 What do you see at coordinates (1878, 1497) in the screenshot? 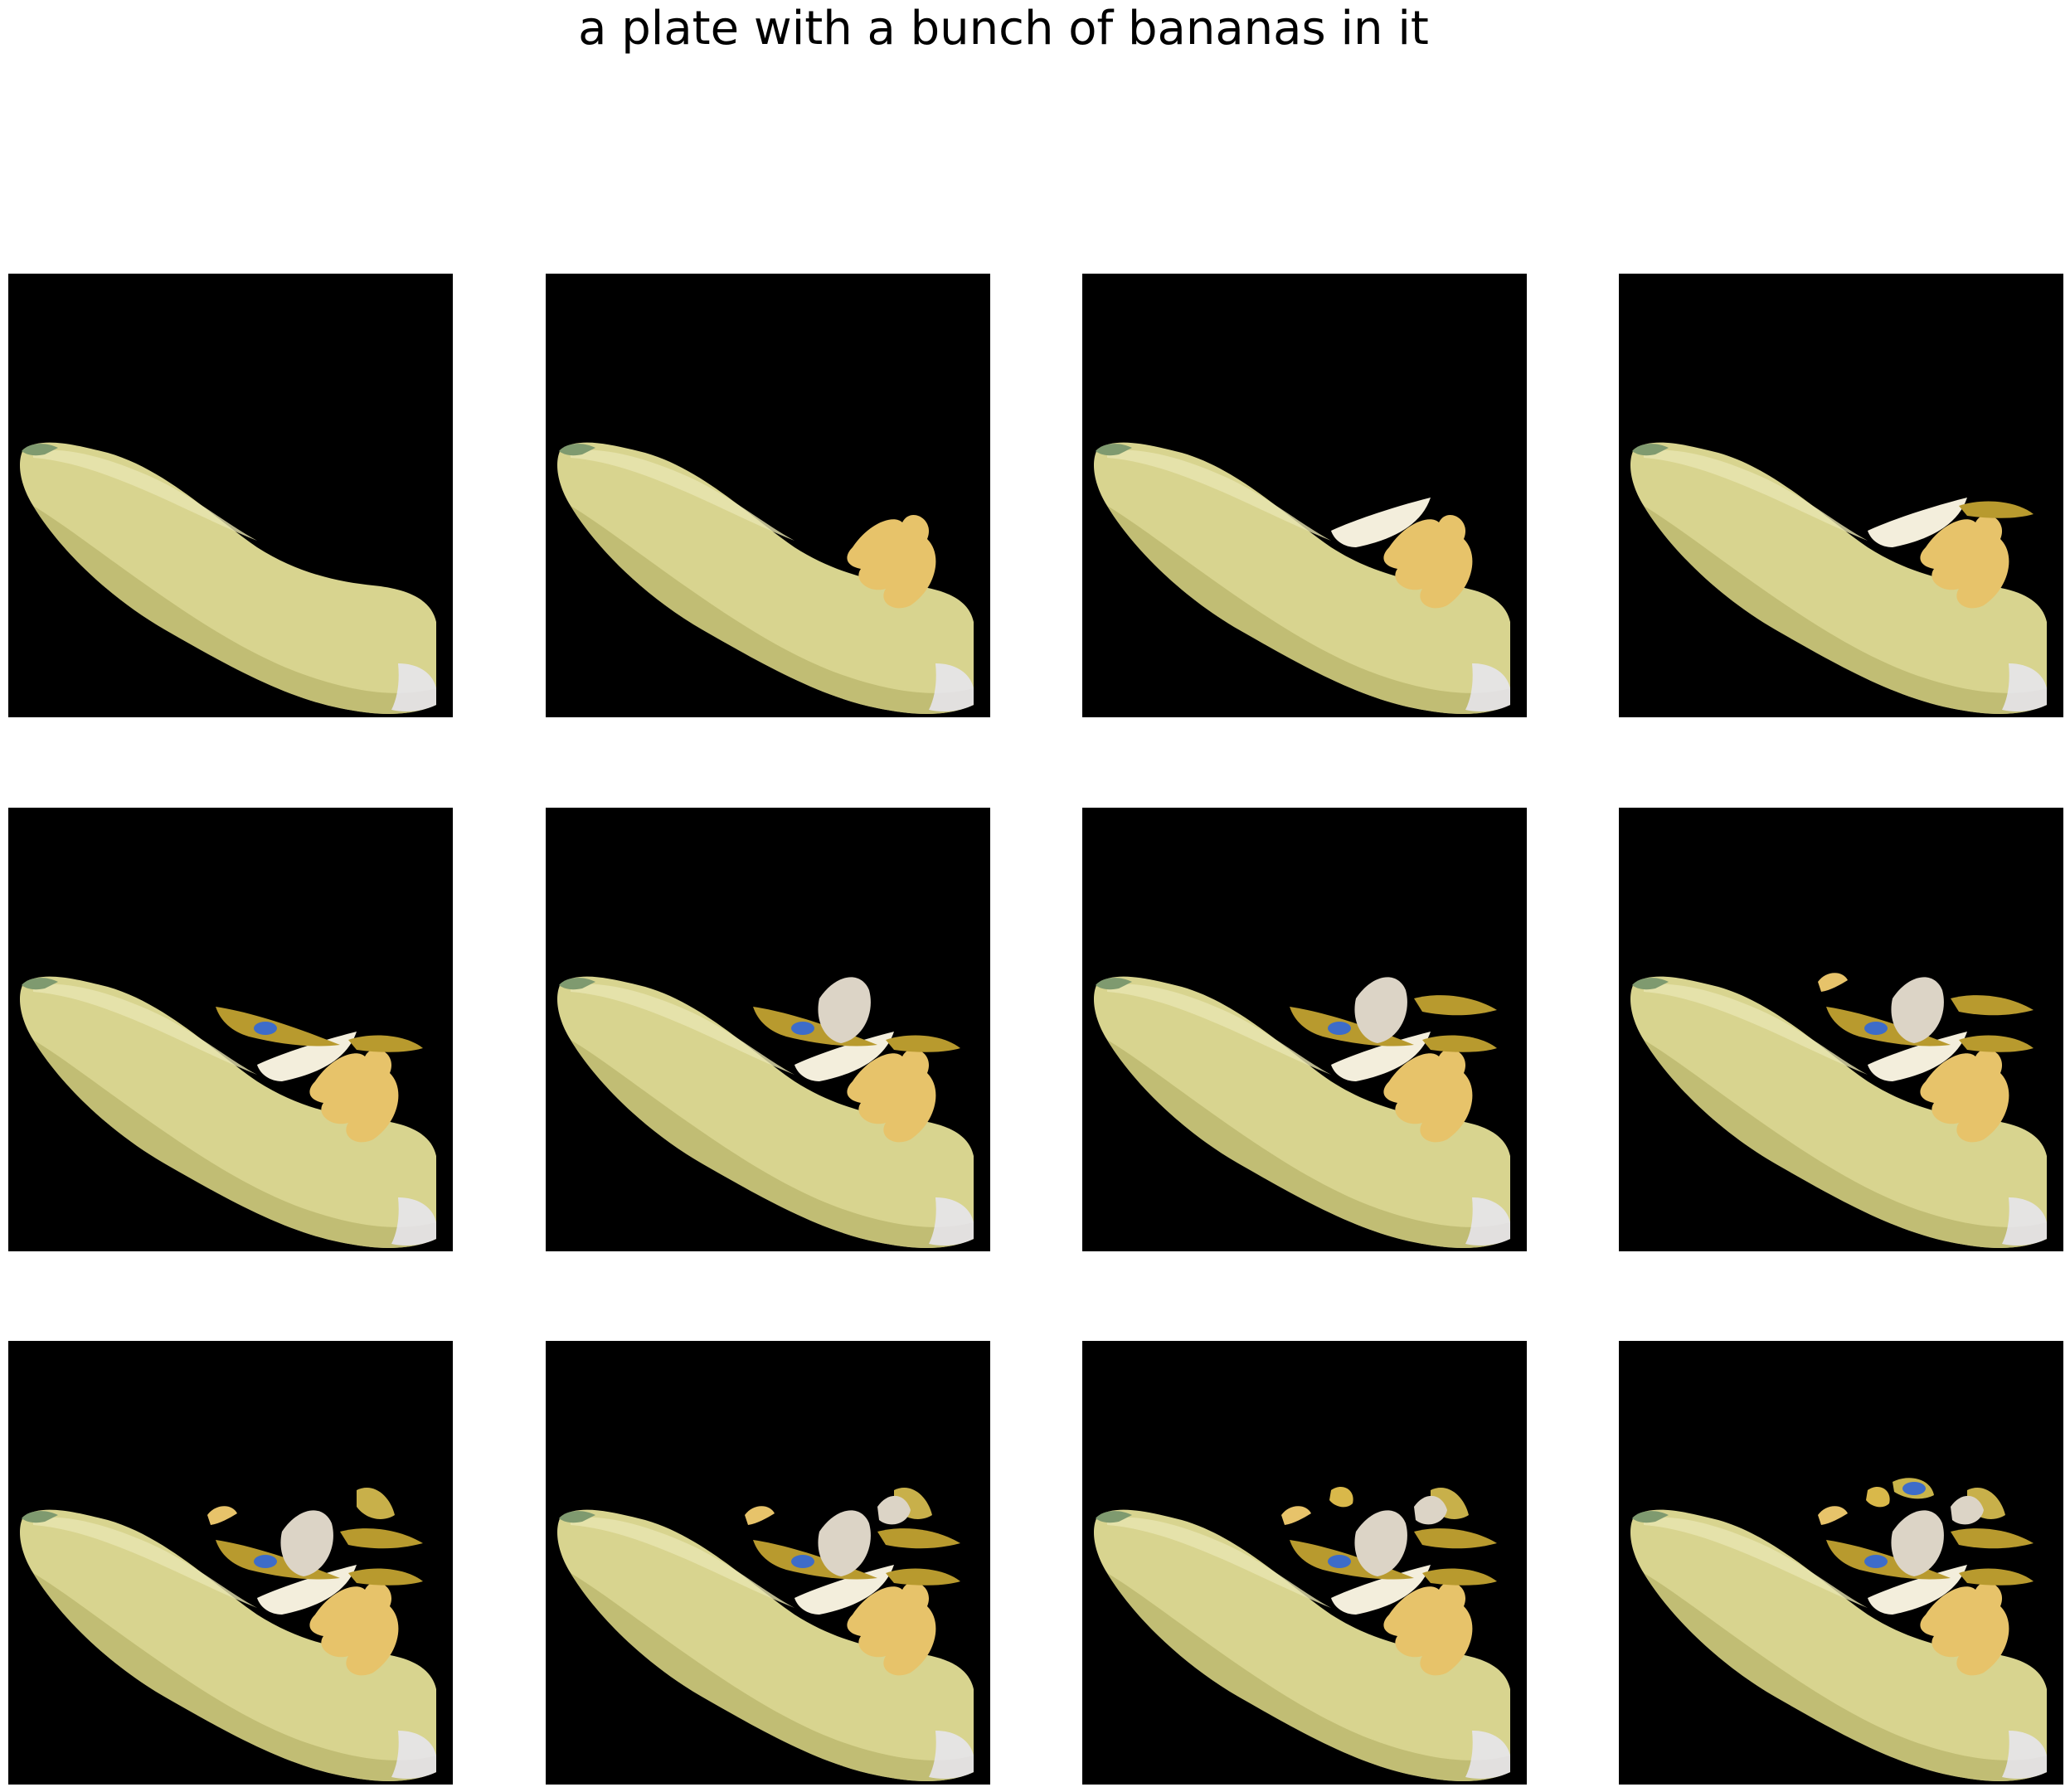
I see `peel-curl-top` at bounding box center [1878, 1497].